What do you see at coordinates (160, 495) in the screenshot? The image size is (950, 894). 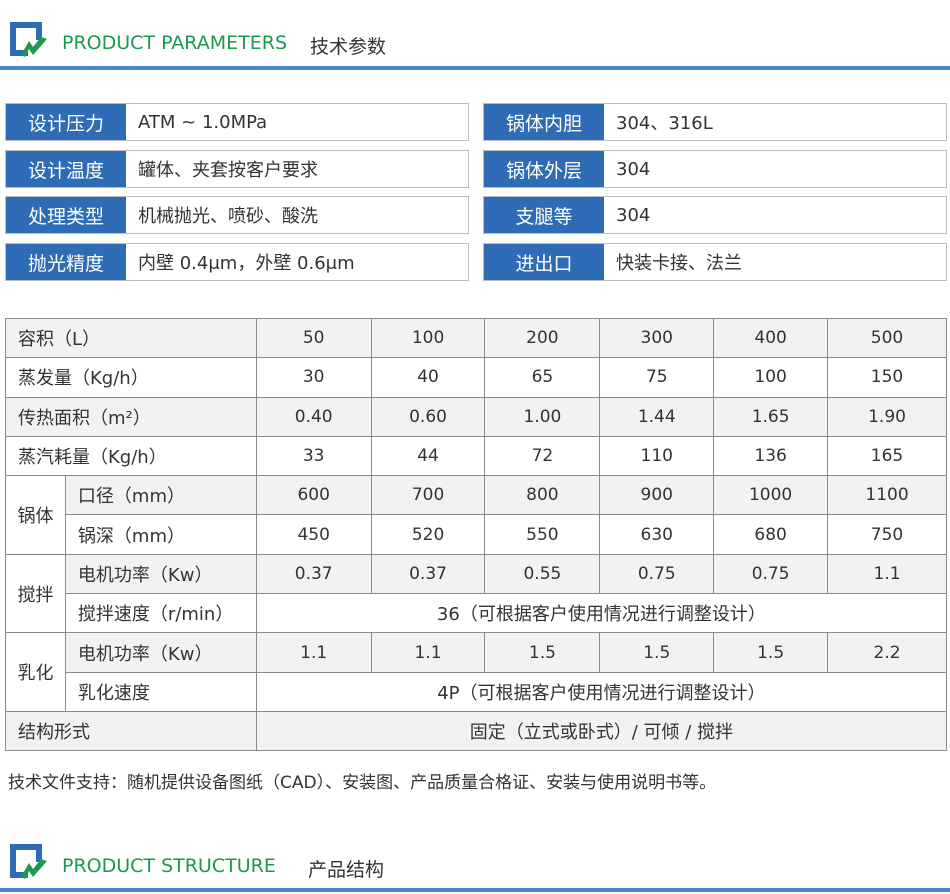 I see `row-label: 口径（mm）` at bounding box center [160, 495].